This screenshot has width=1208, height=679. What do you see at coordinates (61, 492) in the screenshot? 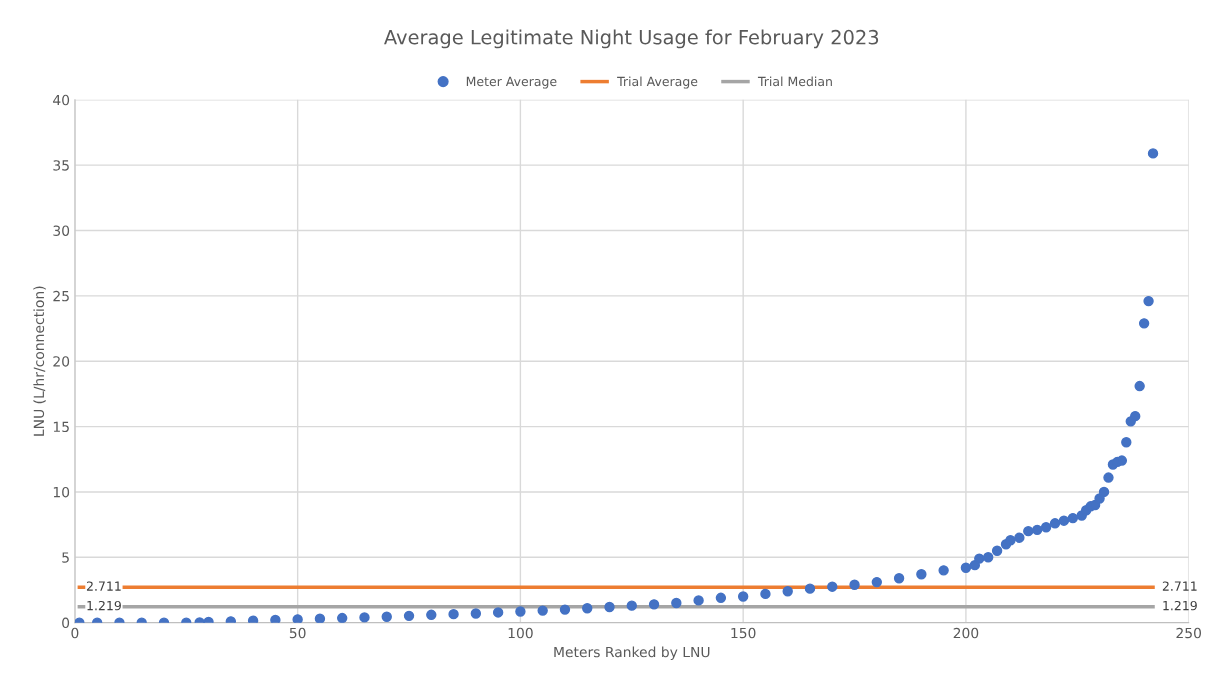
I see `y-tick-label: 10` at bounding box center [61, 492].